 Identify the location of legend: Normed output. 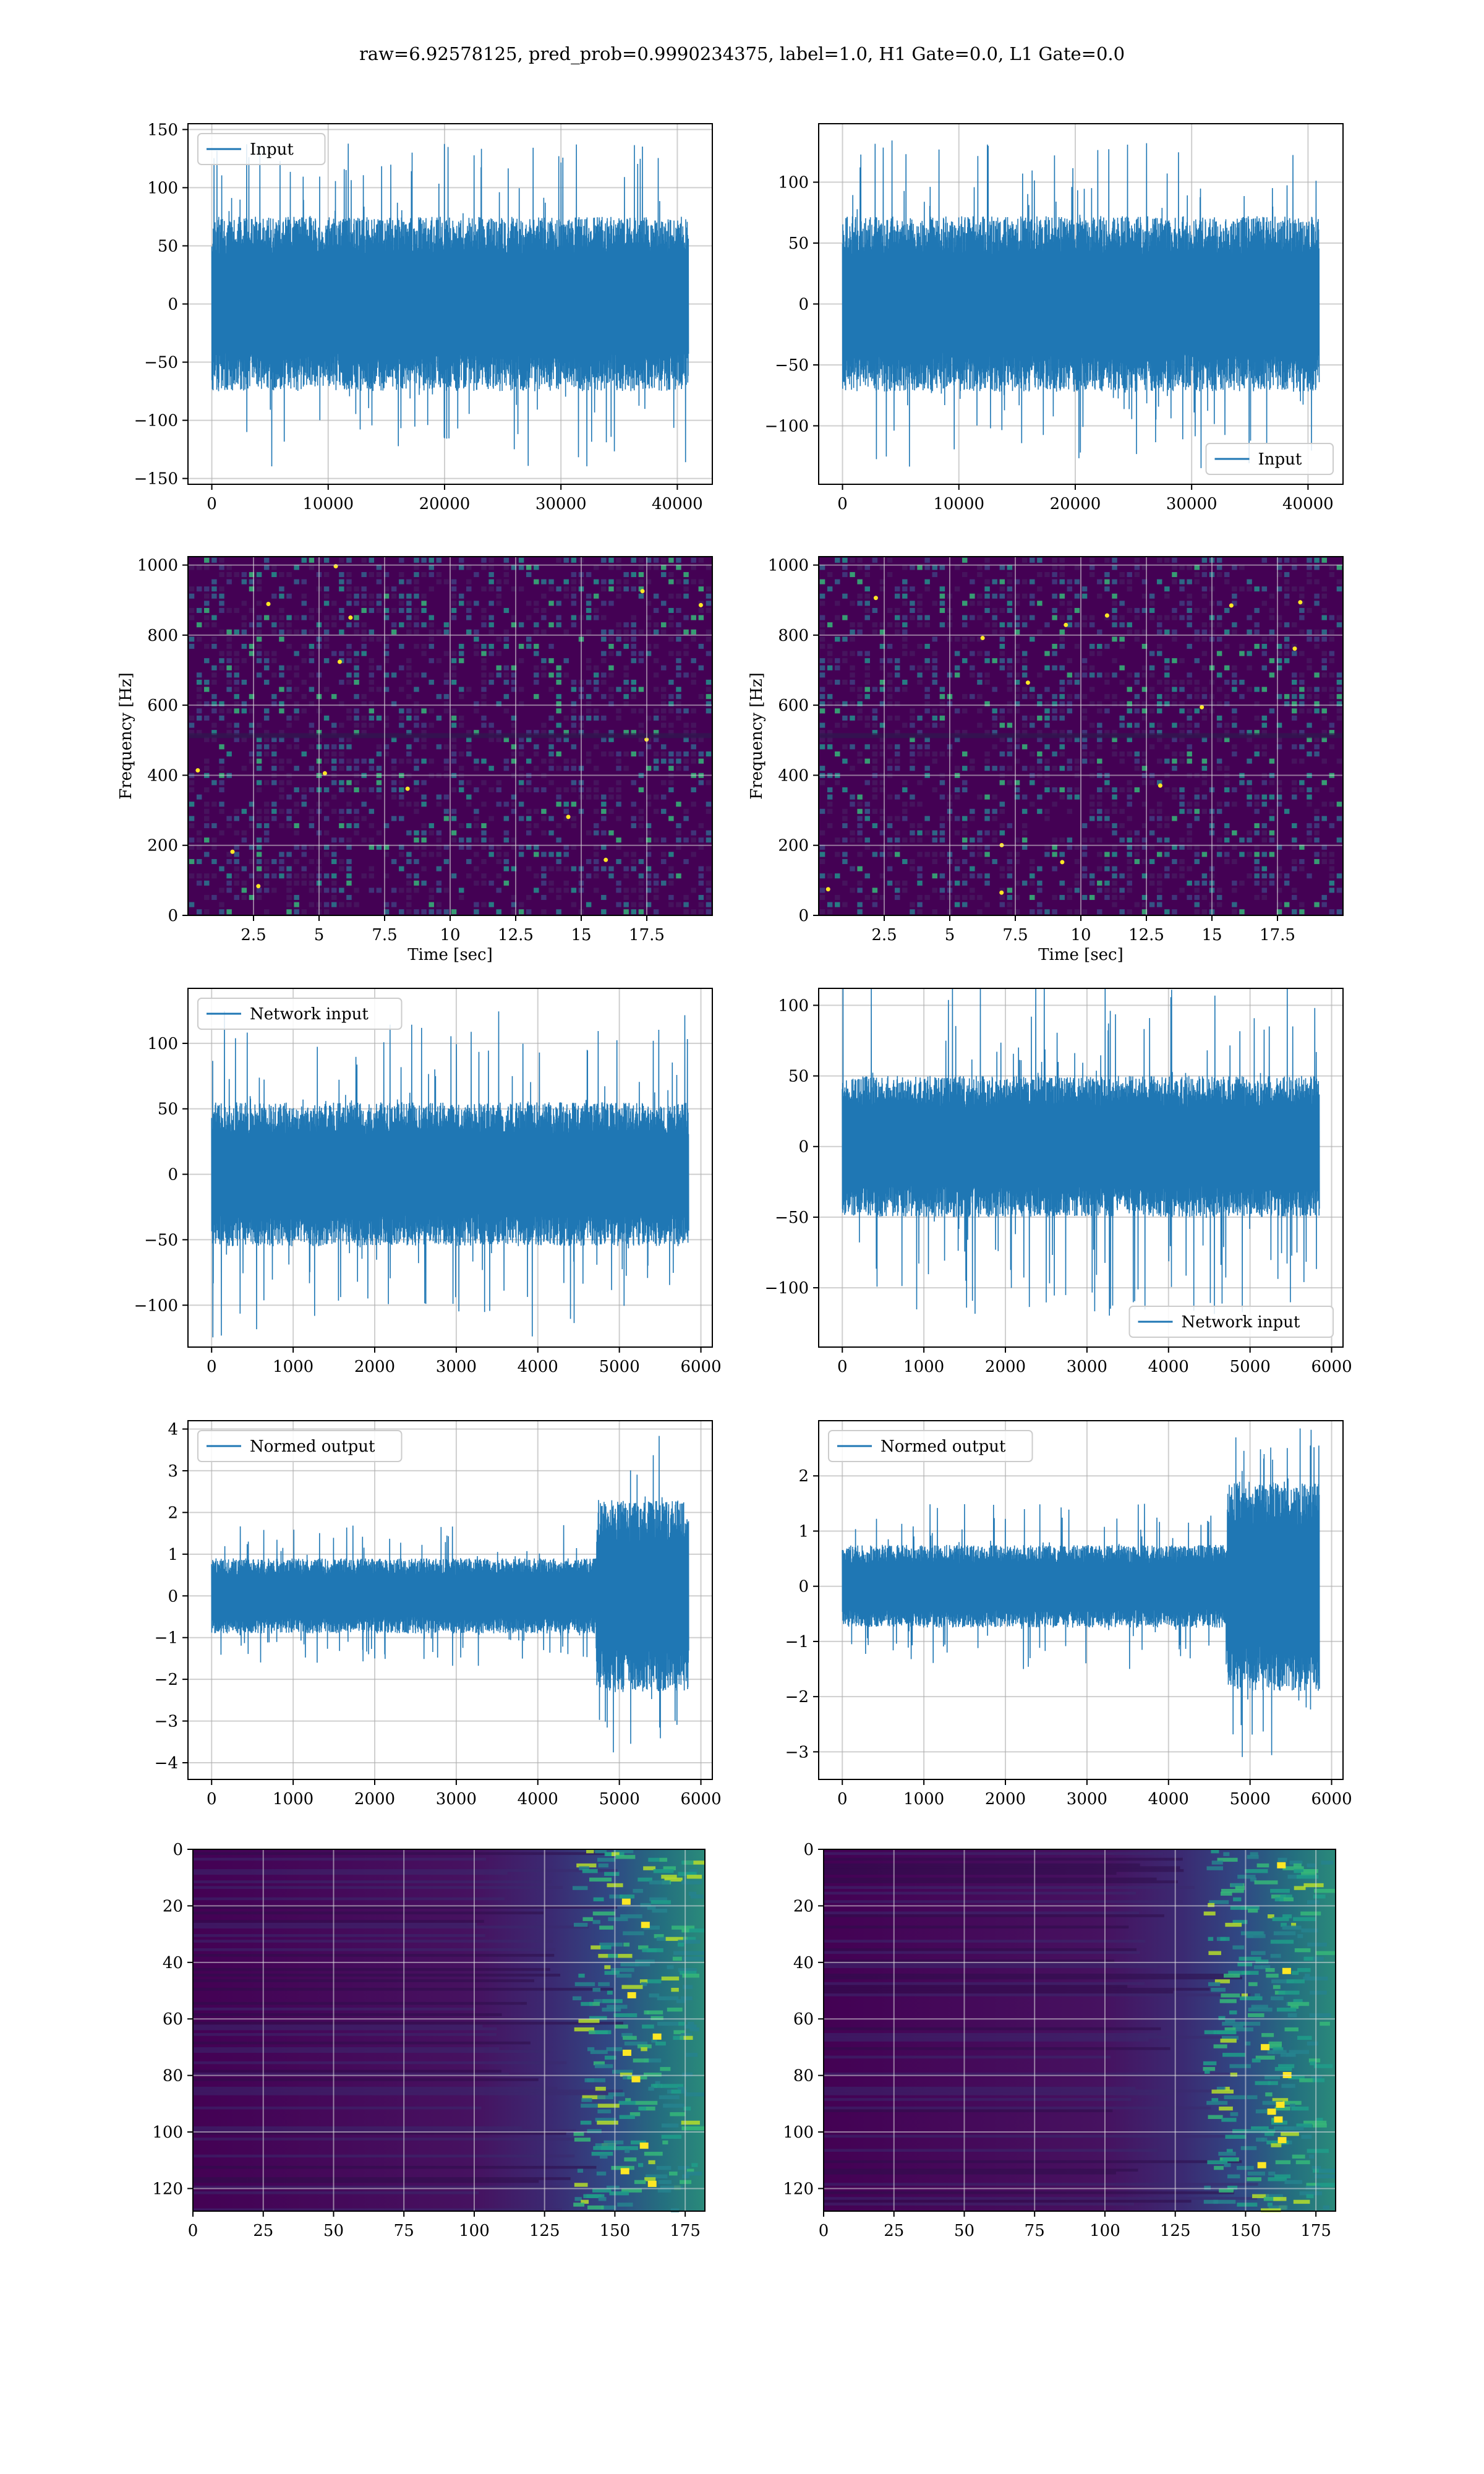
(300, 1446).